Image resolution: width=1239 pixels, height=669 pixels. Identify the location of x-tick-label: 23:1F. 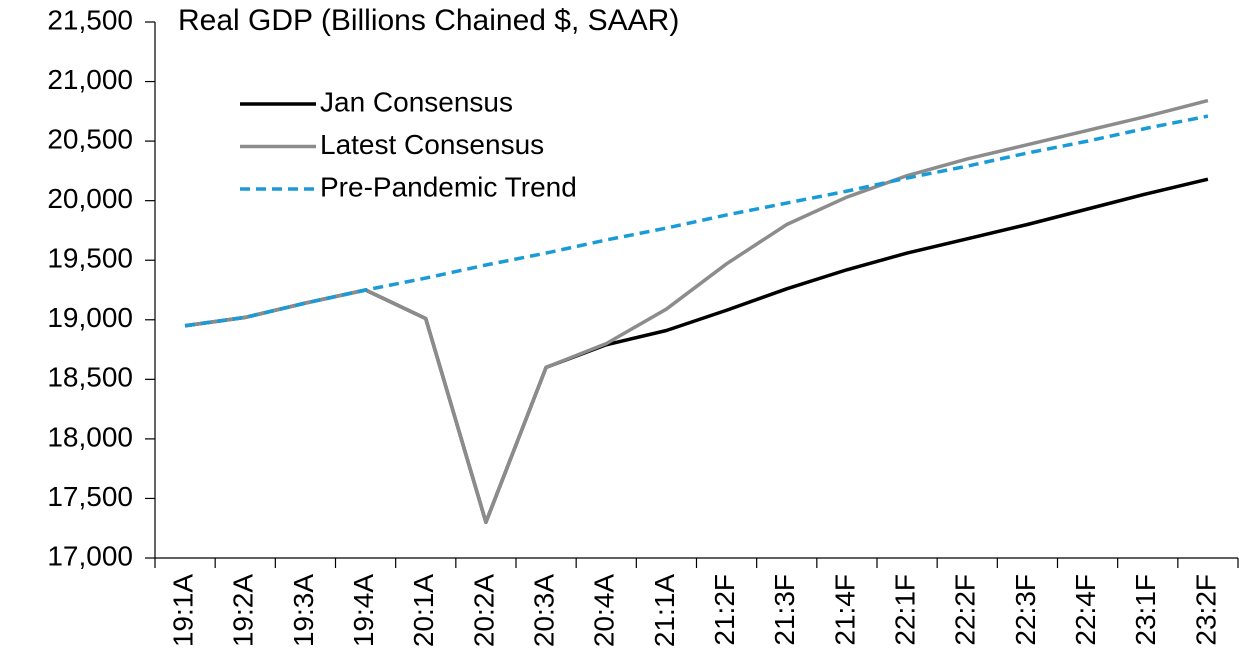
(1145, 610).